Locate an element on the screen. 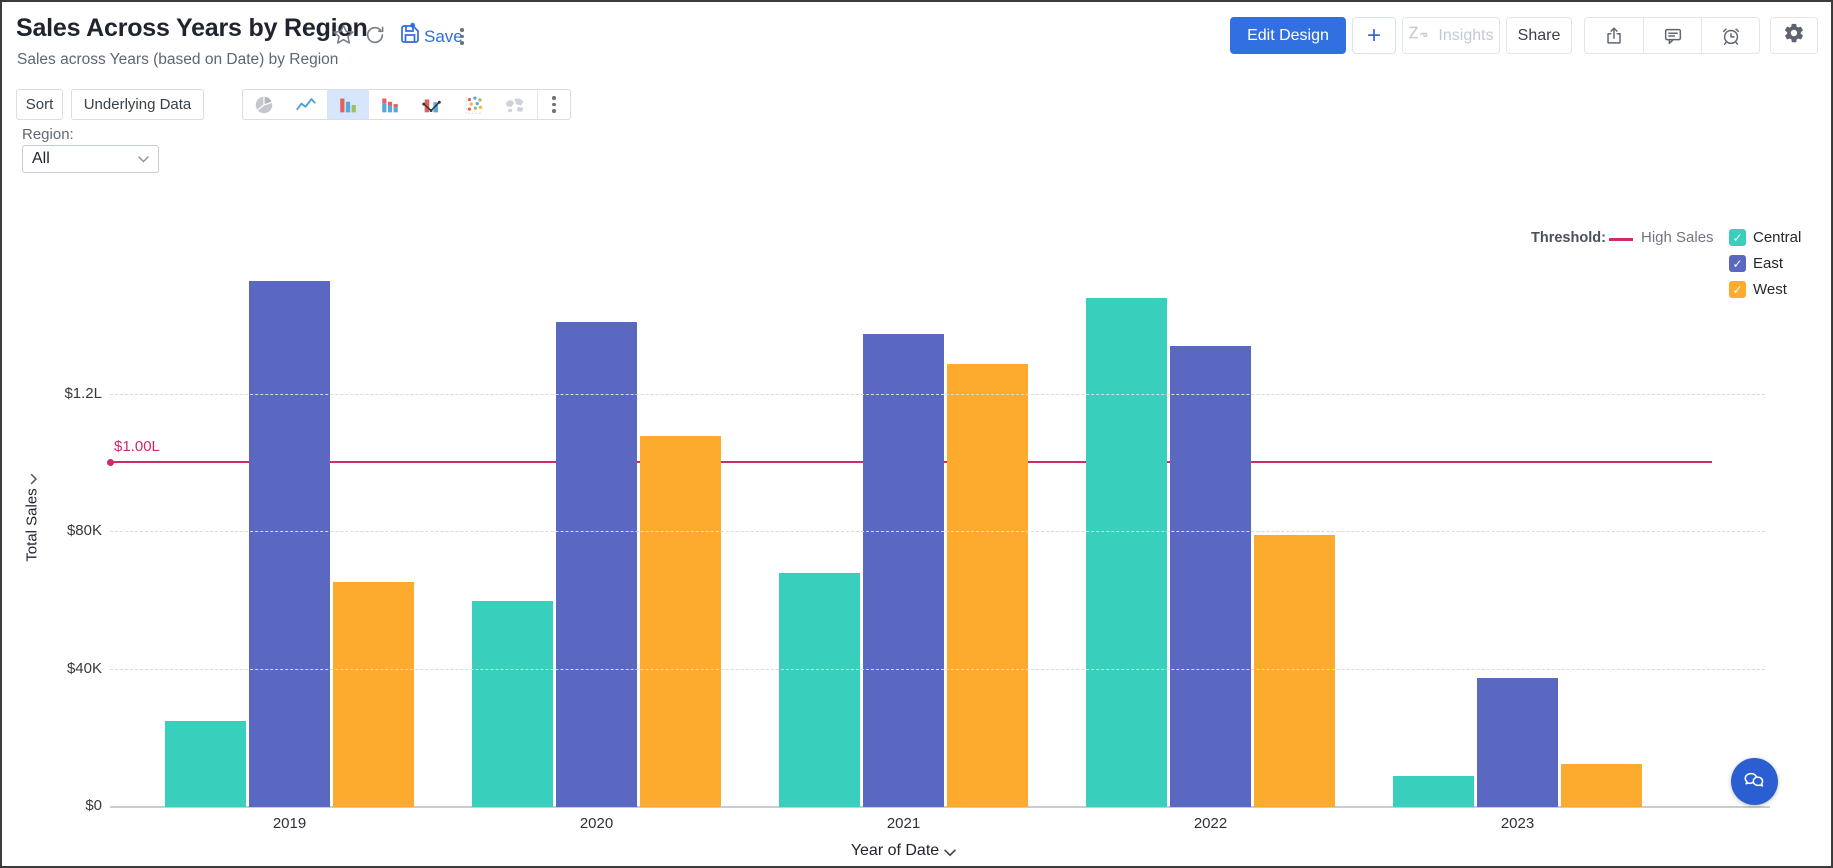 The height and width of the screenshot is (868, 1833). insights-button: Insights is located at coordinates (1451, 35).